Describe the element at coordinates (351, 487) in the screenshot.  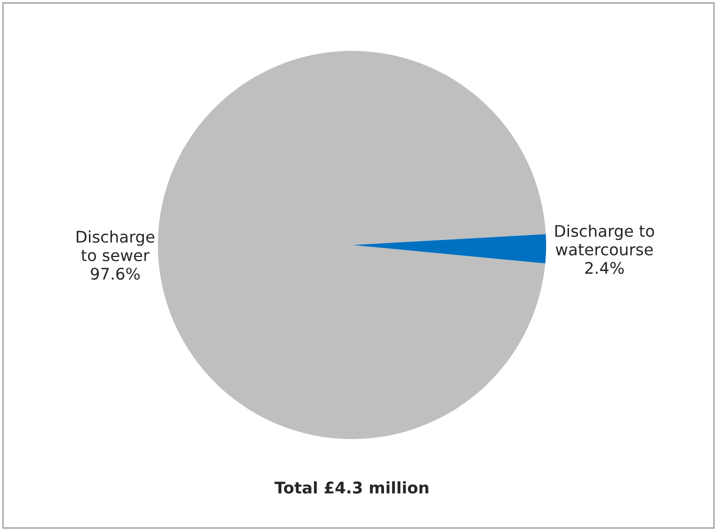
I see `text: Total £4.3 million` at that location.